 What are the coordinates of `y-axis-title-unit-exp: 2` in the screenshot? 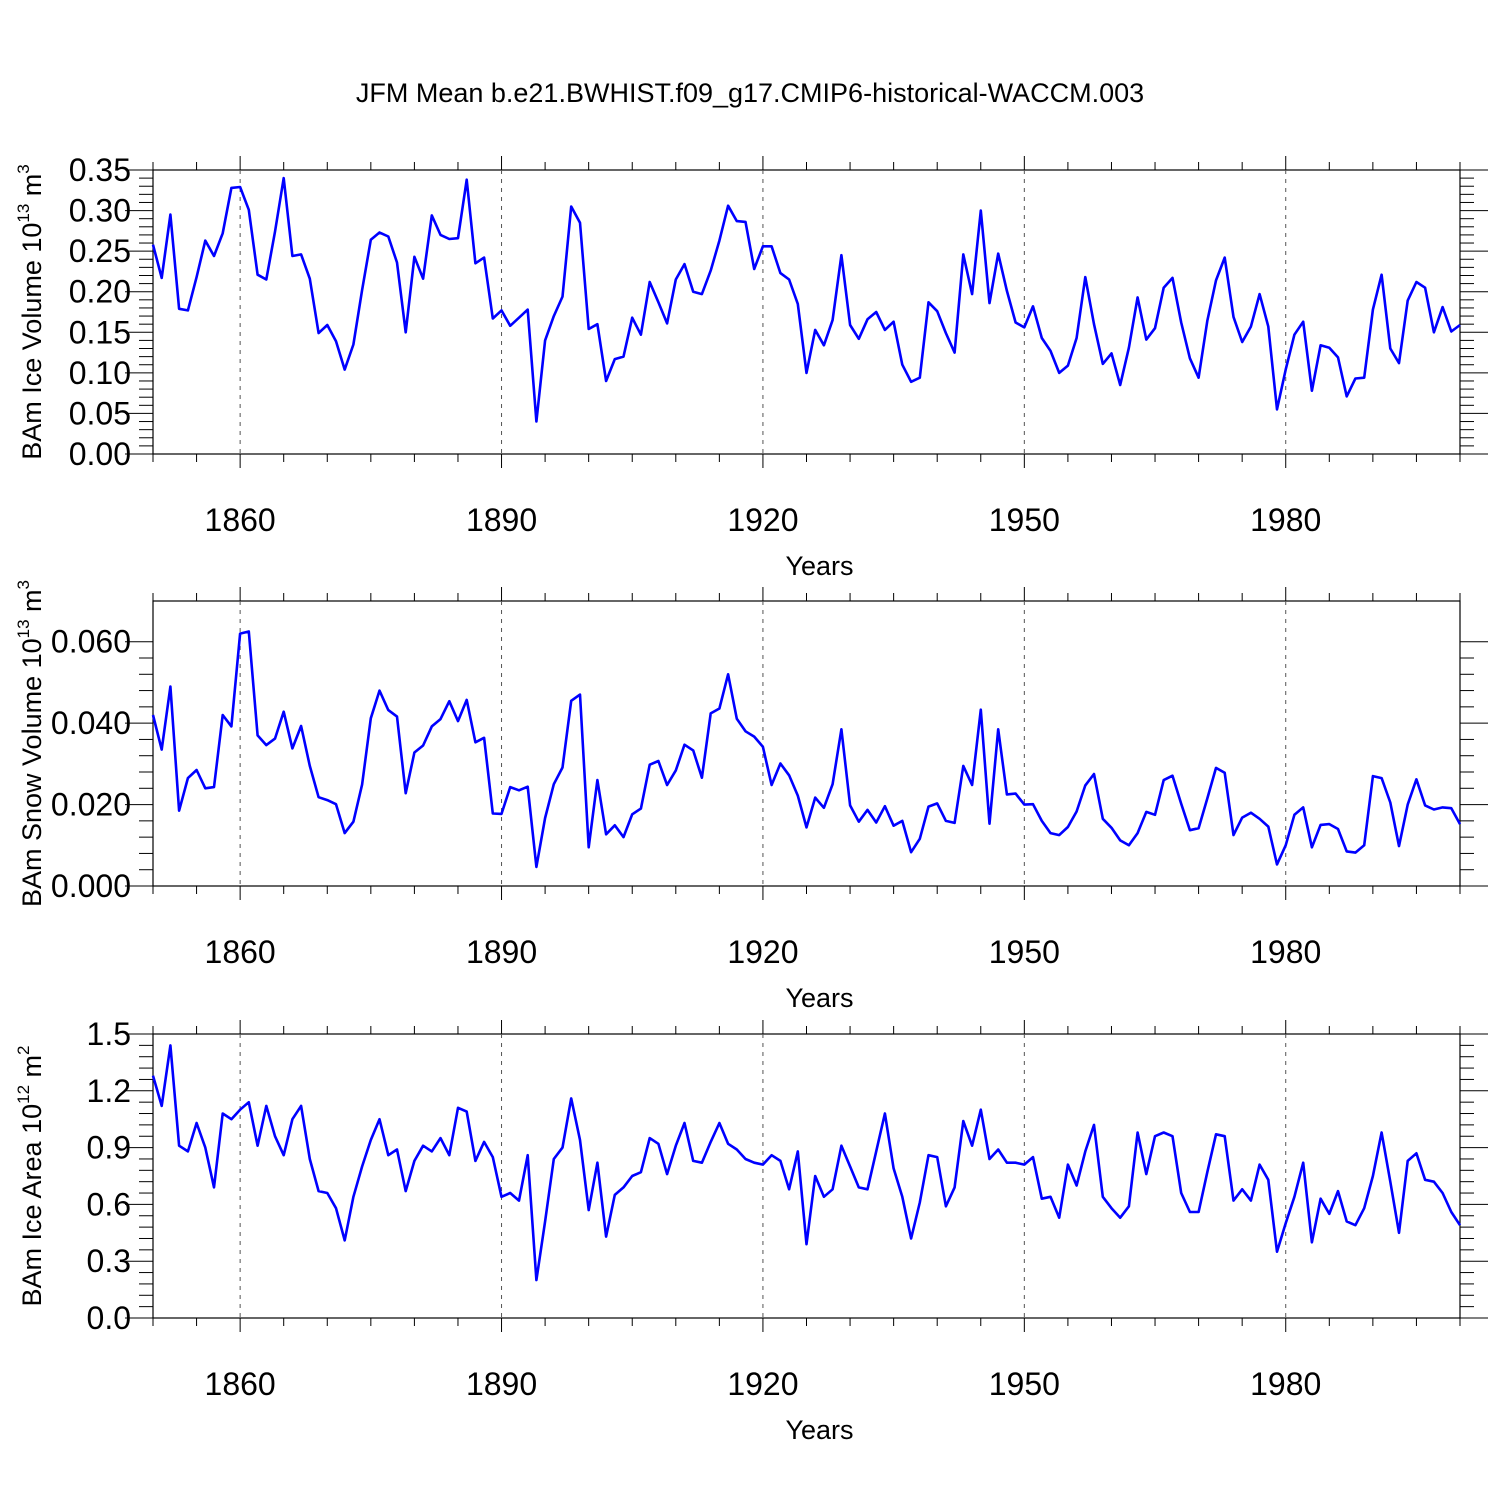 It's located at (23, 1050).